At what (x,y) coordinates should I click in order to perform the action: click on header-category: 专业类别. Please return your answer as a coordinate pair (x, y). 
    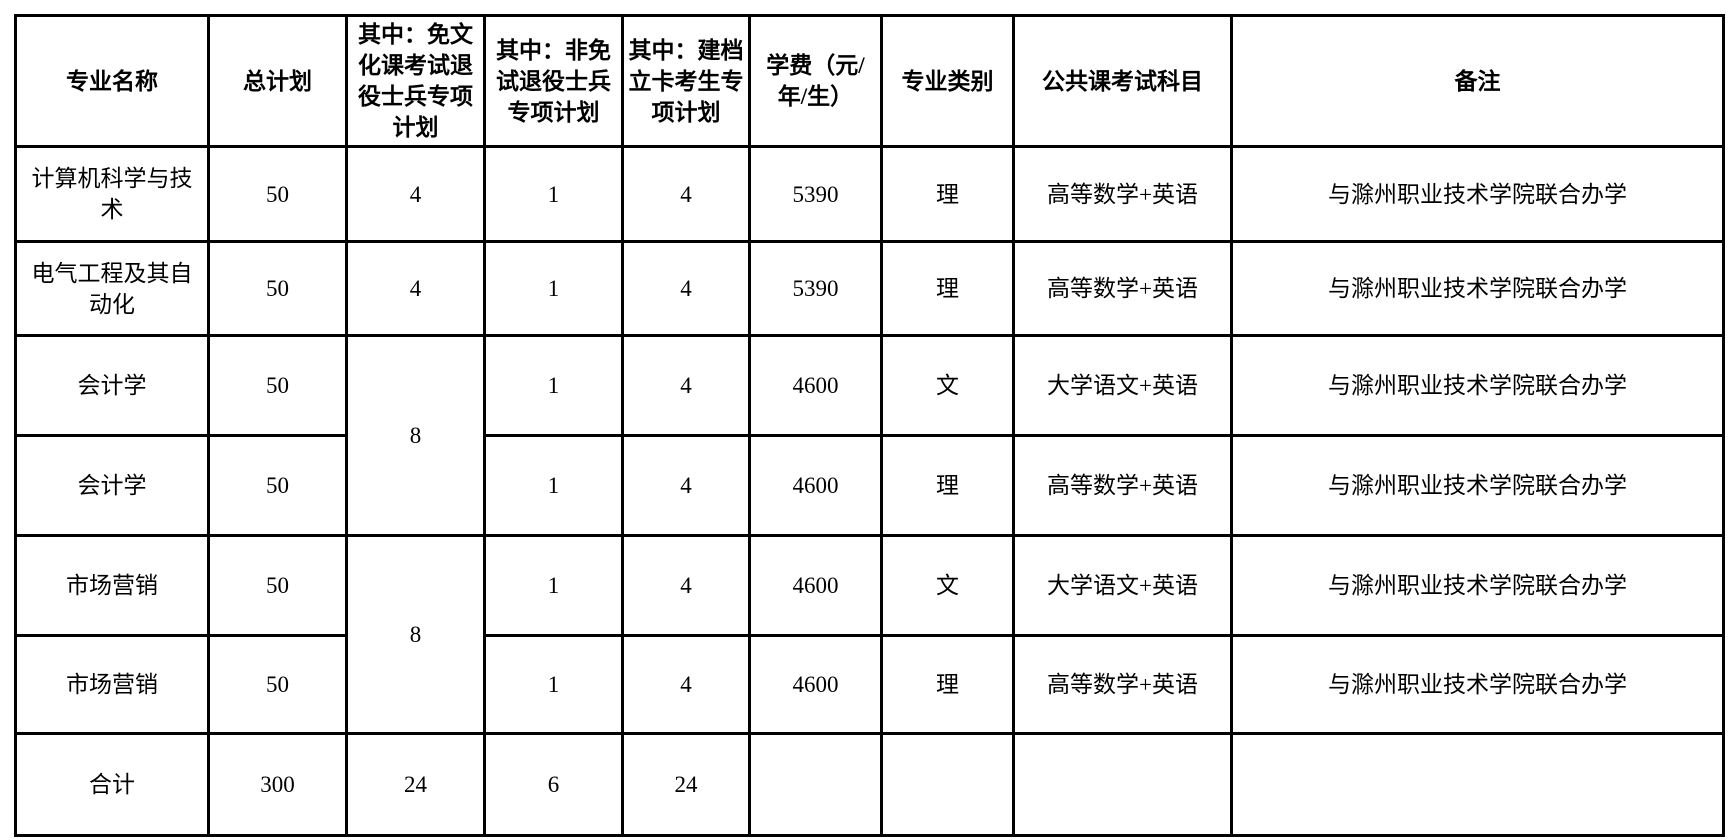
    Looking at the image, I should click on (947, 81).